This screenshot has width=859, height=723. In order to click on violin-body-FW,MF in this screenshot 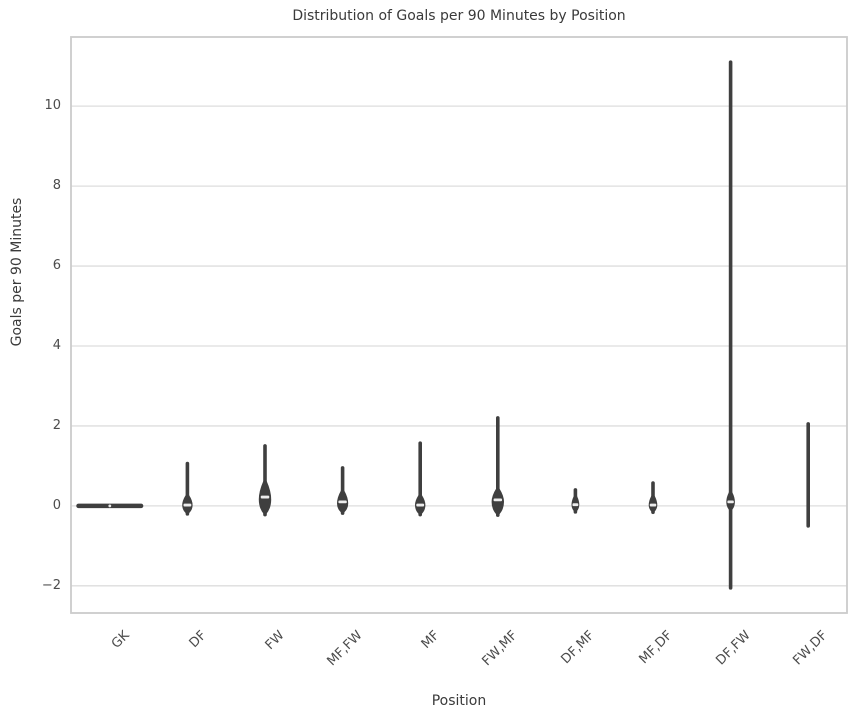, I will do `click(497, 502)`.